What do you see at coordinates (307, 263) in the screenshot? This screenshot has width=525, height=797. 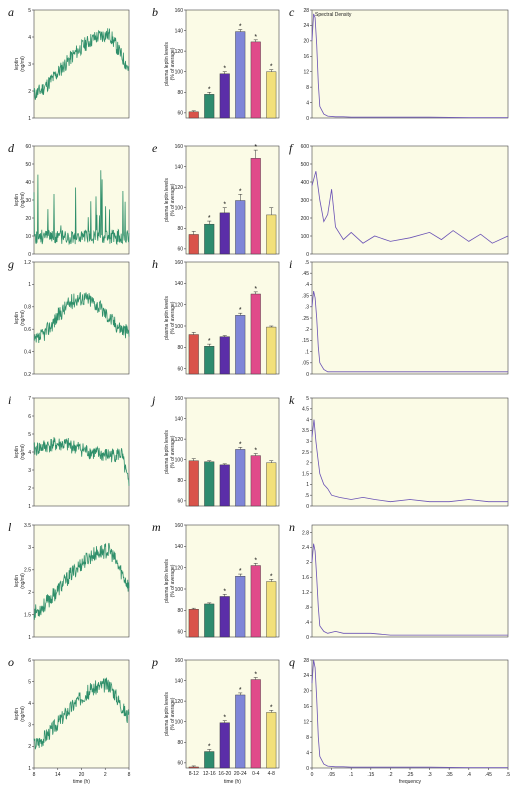 I see `panel-i-spec-ytick-label: .5` at bounding box center [307, 263].